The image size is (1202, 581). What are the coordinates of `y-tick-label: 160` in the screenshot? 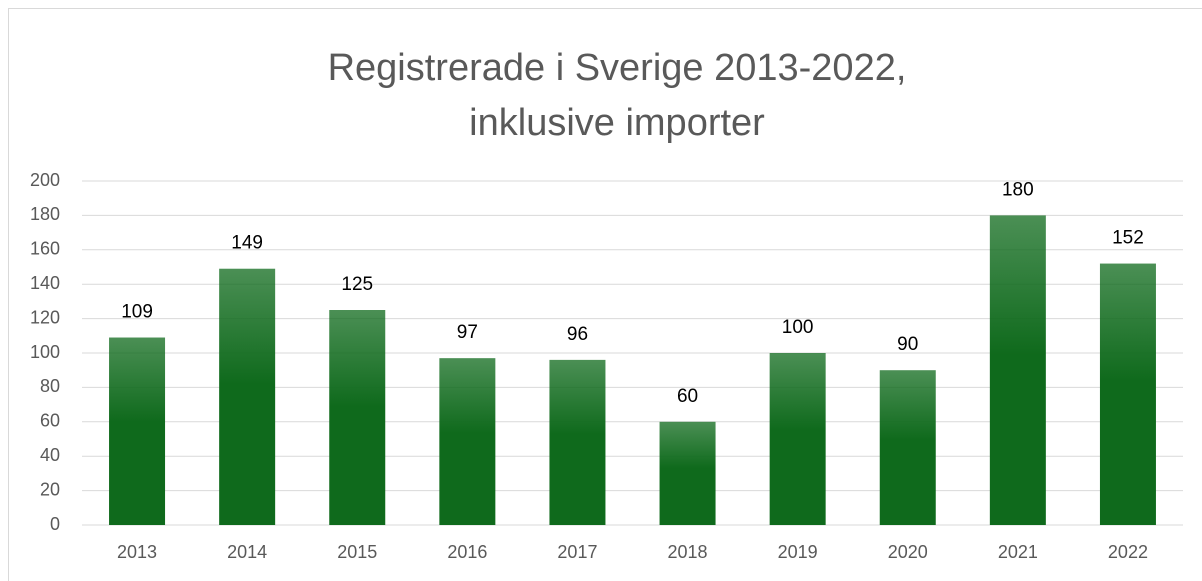 It's located at (45, 249).